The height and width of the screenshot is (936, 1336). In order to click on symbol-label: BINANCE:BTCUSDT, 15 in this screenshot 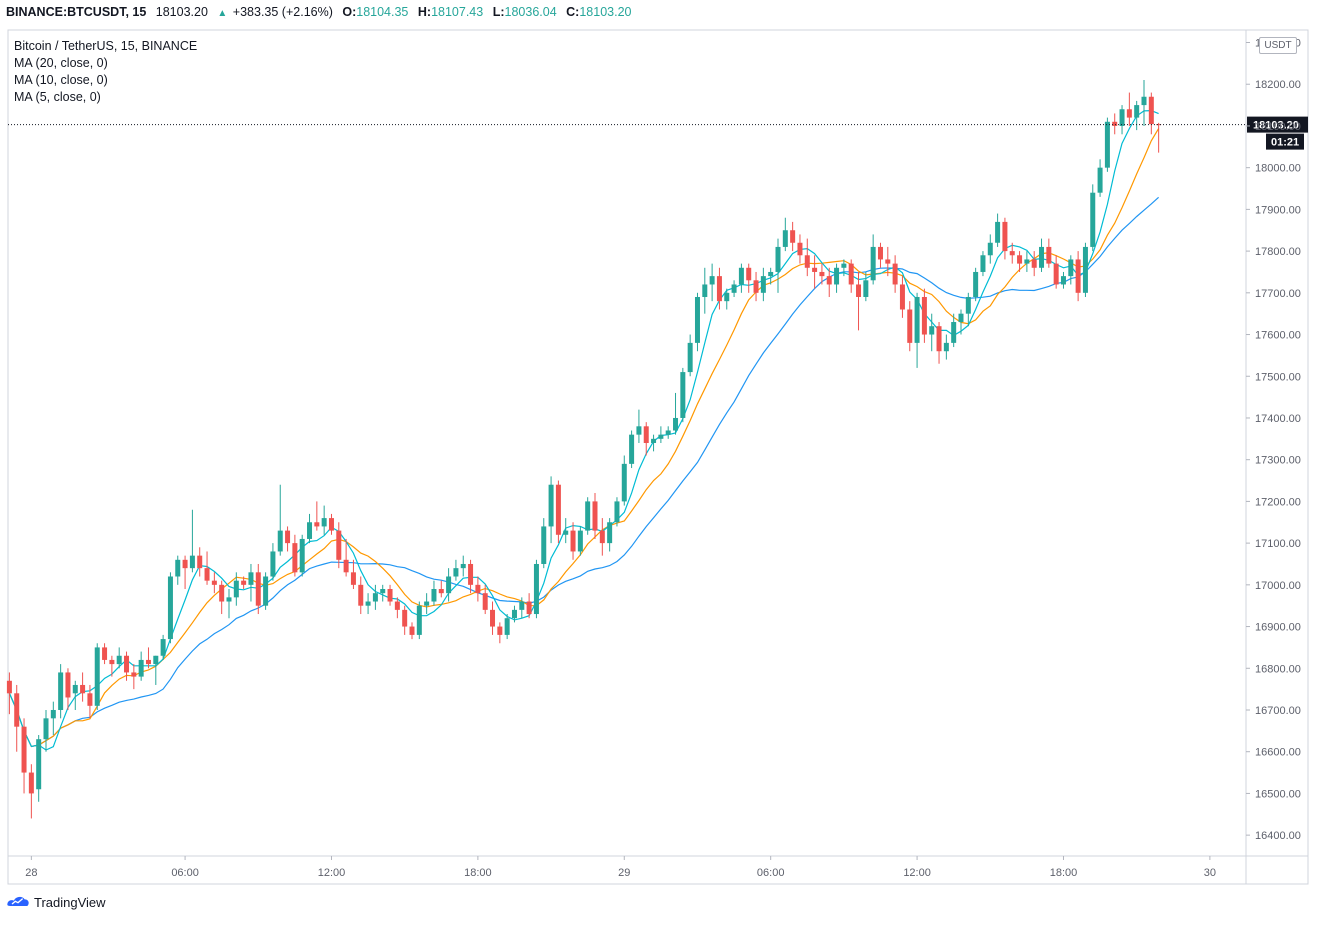, I will do `click(76, 12)`.